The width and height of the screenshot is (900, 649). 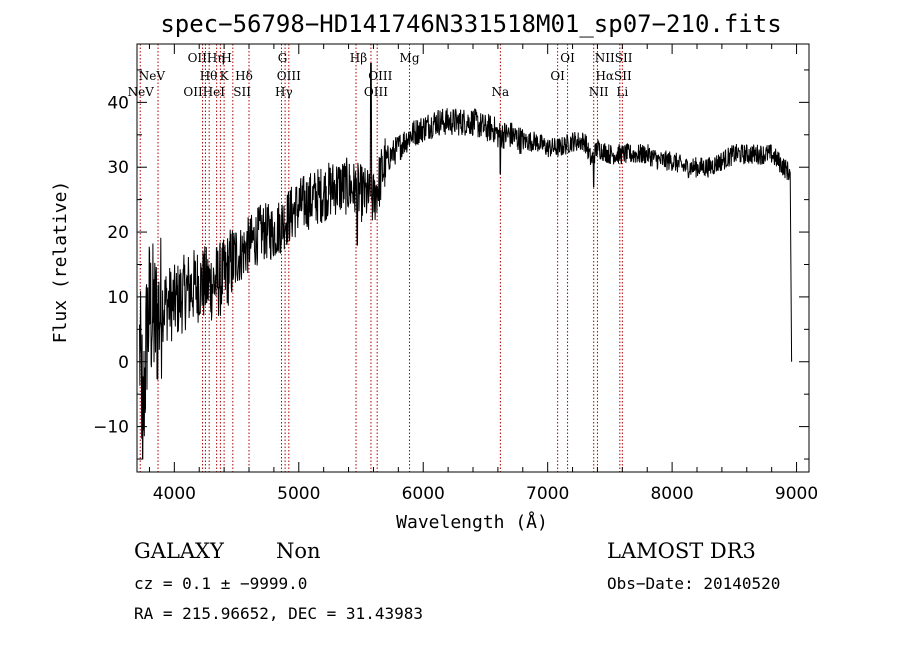 What do you see at coordinates (358, 58) in the screenshot?
I see `line-id-label: Hβ` at bounding box center [358, 58].